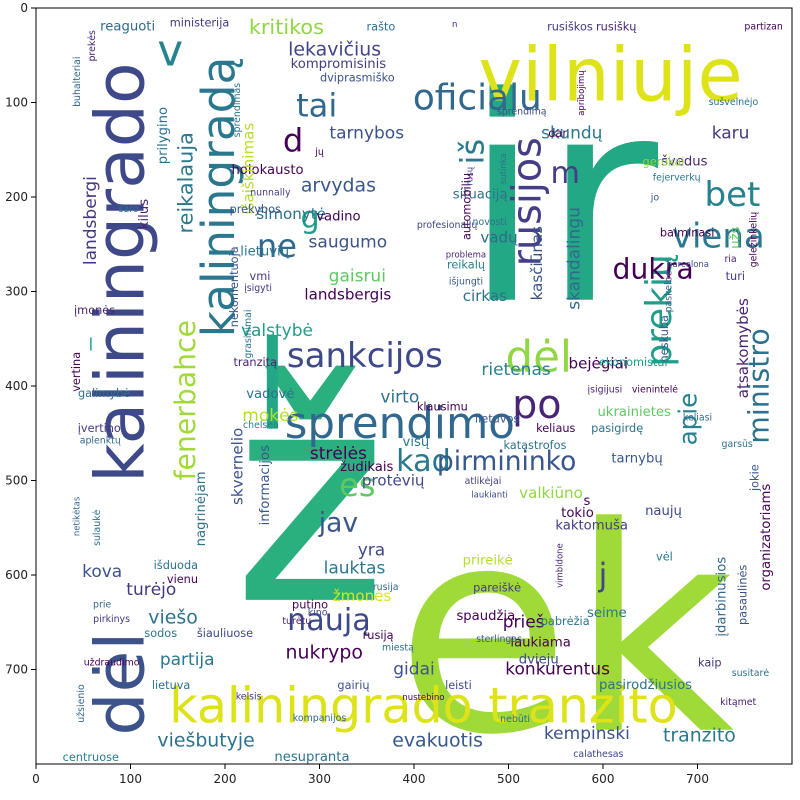 The width and height of the screenshot is (800, 800). What do you see at coordinates (277, 246) in the screenshot?
I see `word-20: ne` at bounding box center [277, 246].